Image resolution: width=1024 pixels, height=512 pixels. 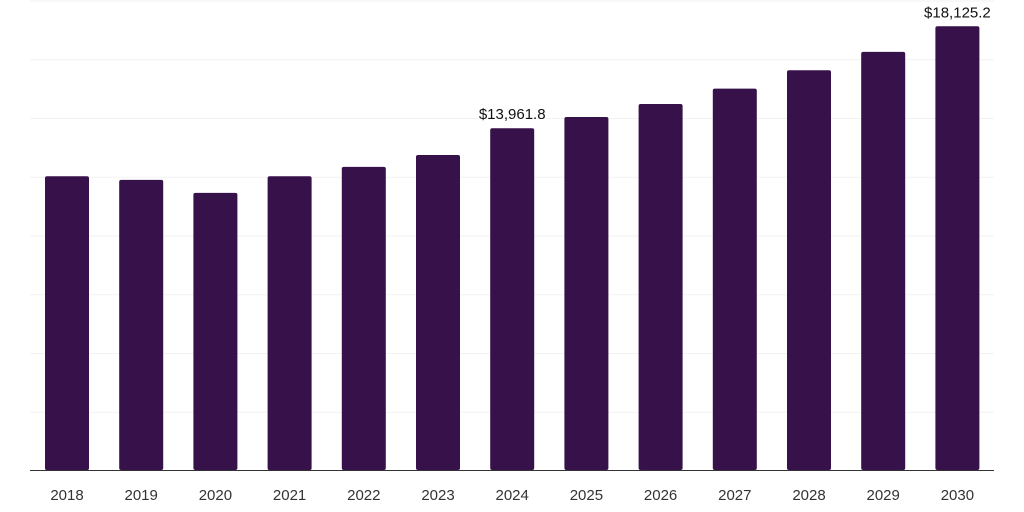 I want to click on bar-2028, so click(x=809, y=270).